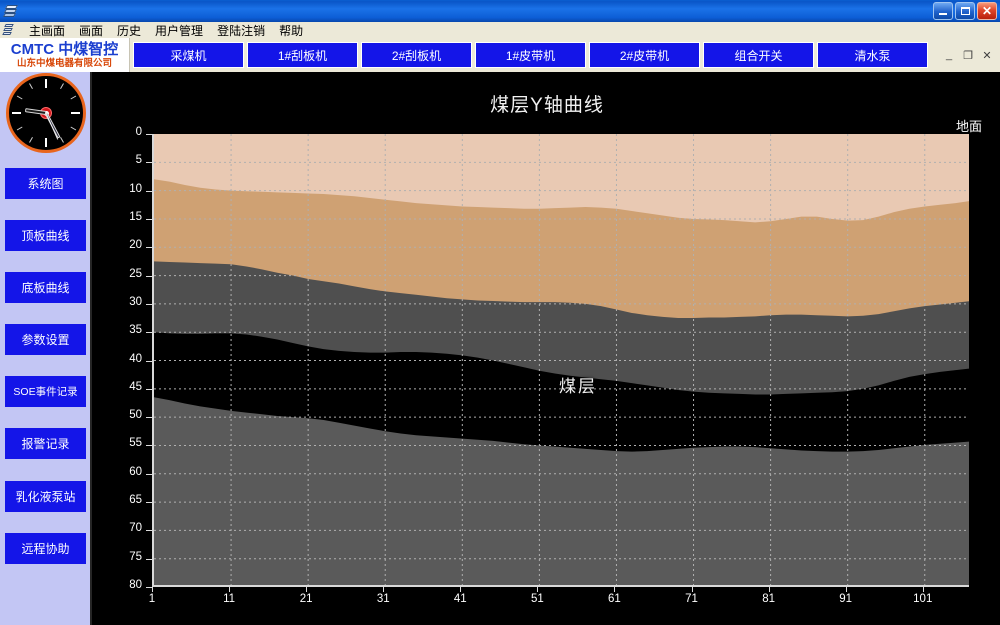  I want to click on x-axis-tick-label: 41, so click(460, 599).